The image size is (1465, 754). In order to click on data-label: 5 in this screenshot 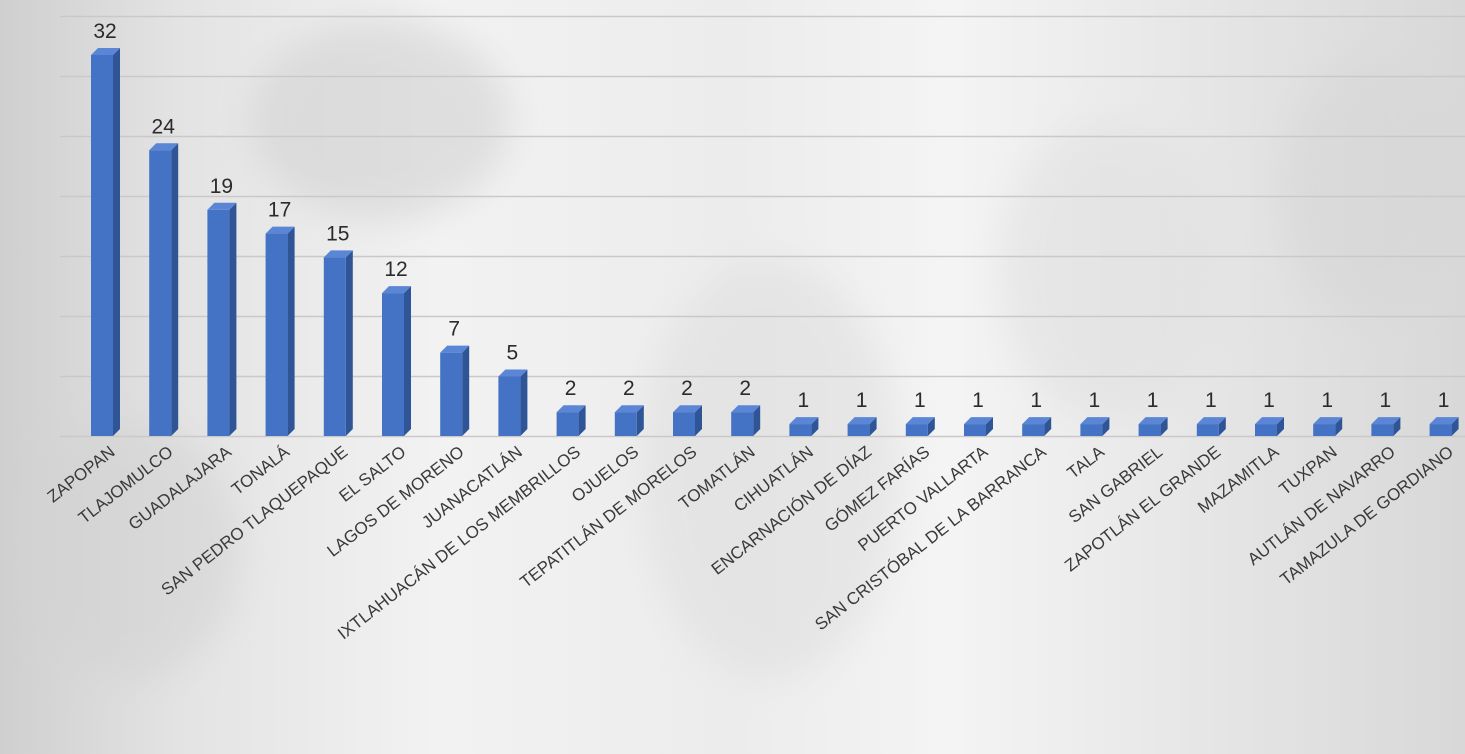, I will do `click(513, 352)`.